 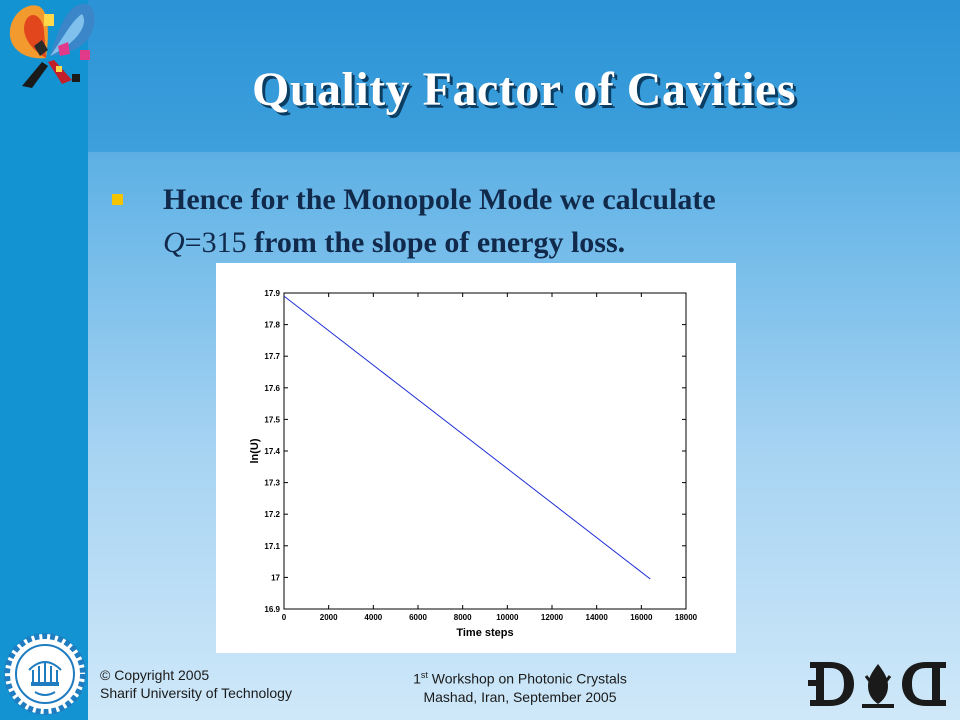 I want to click on side-strip, so click(x=44, y=360).